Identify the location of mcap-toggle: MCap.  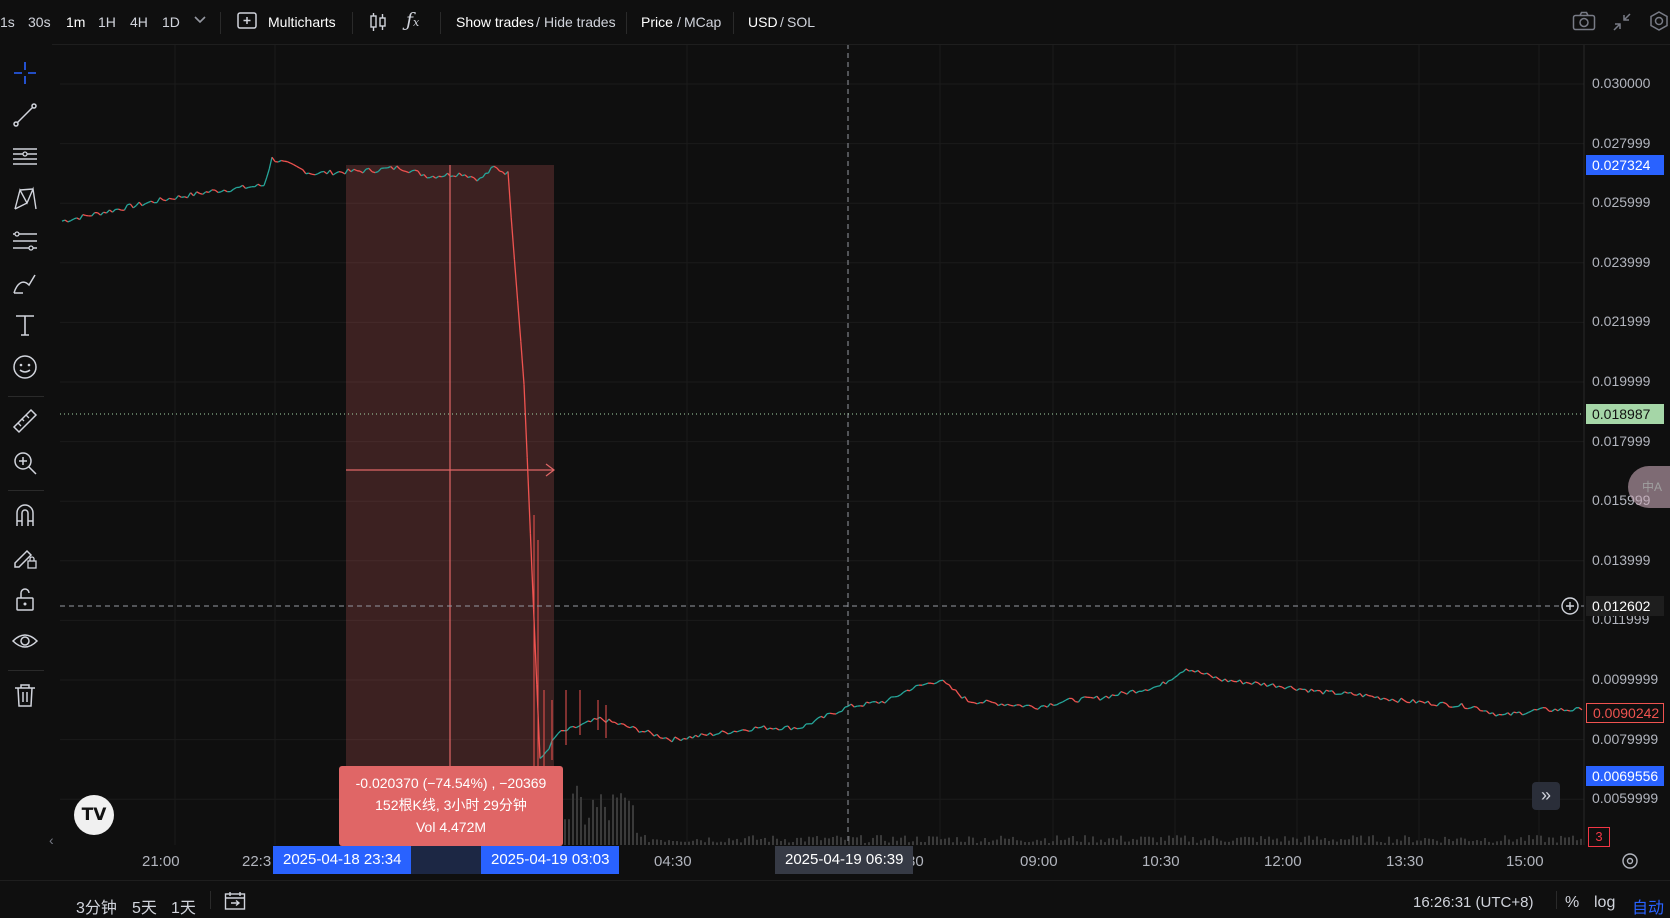
(702, 22).